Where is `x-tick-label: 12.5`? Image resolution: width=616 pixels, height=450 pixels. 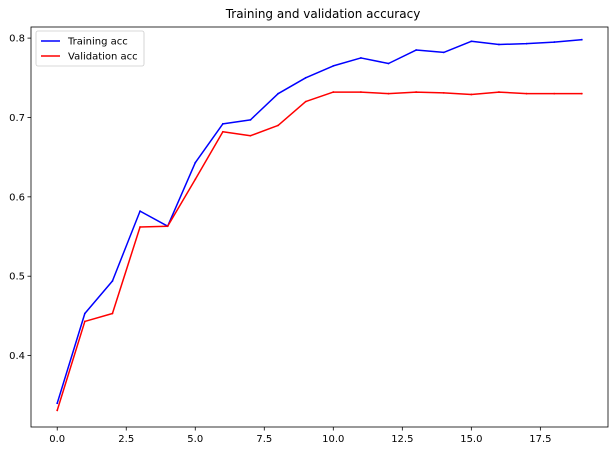
x-tick-label: 12.5 is located at coordinates (402, 439).